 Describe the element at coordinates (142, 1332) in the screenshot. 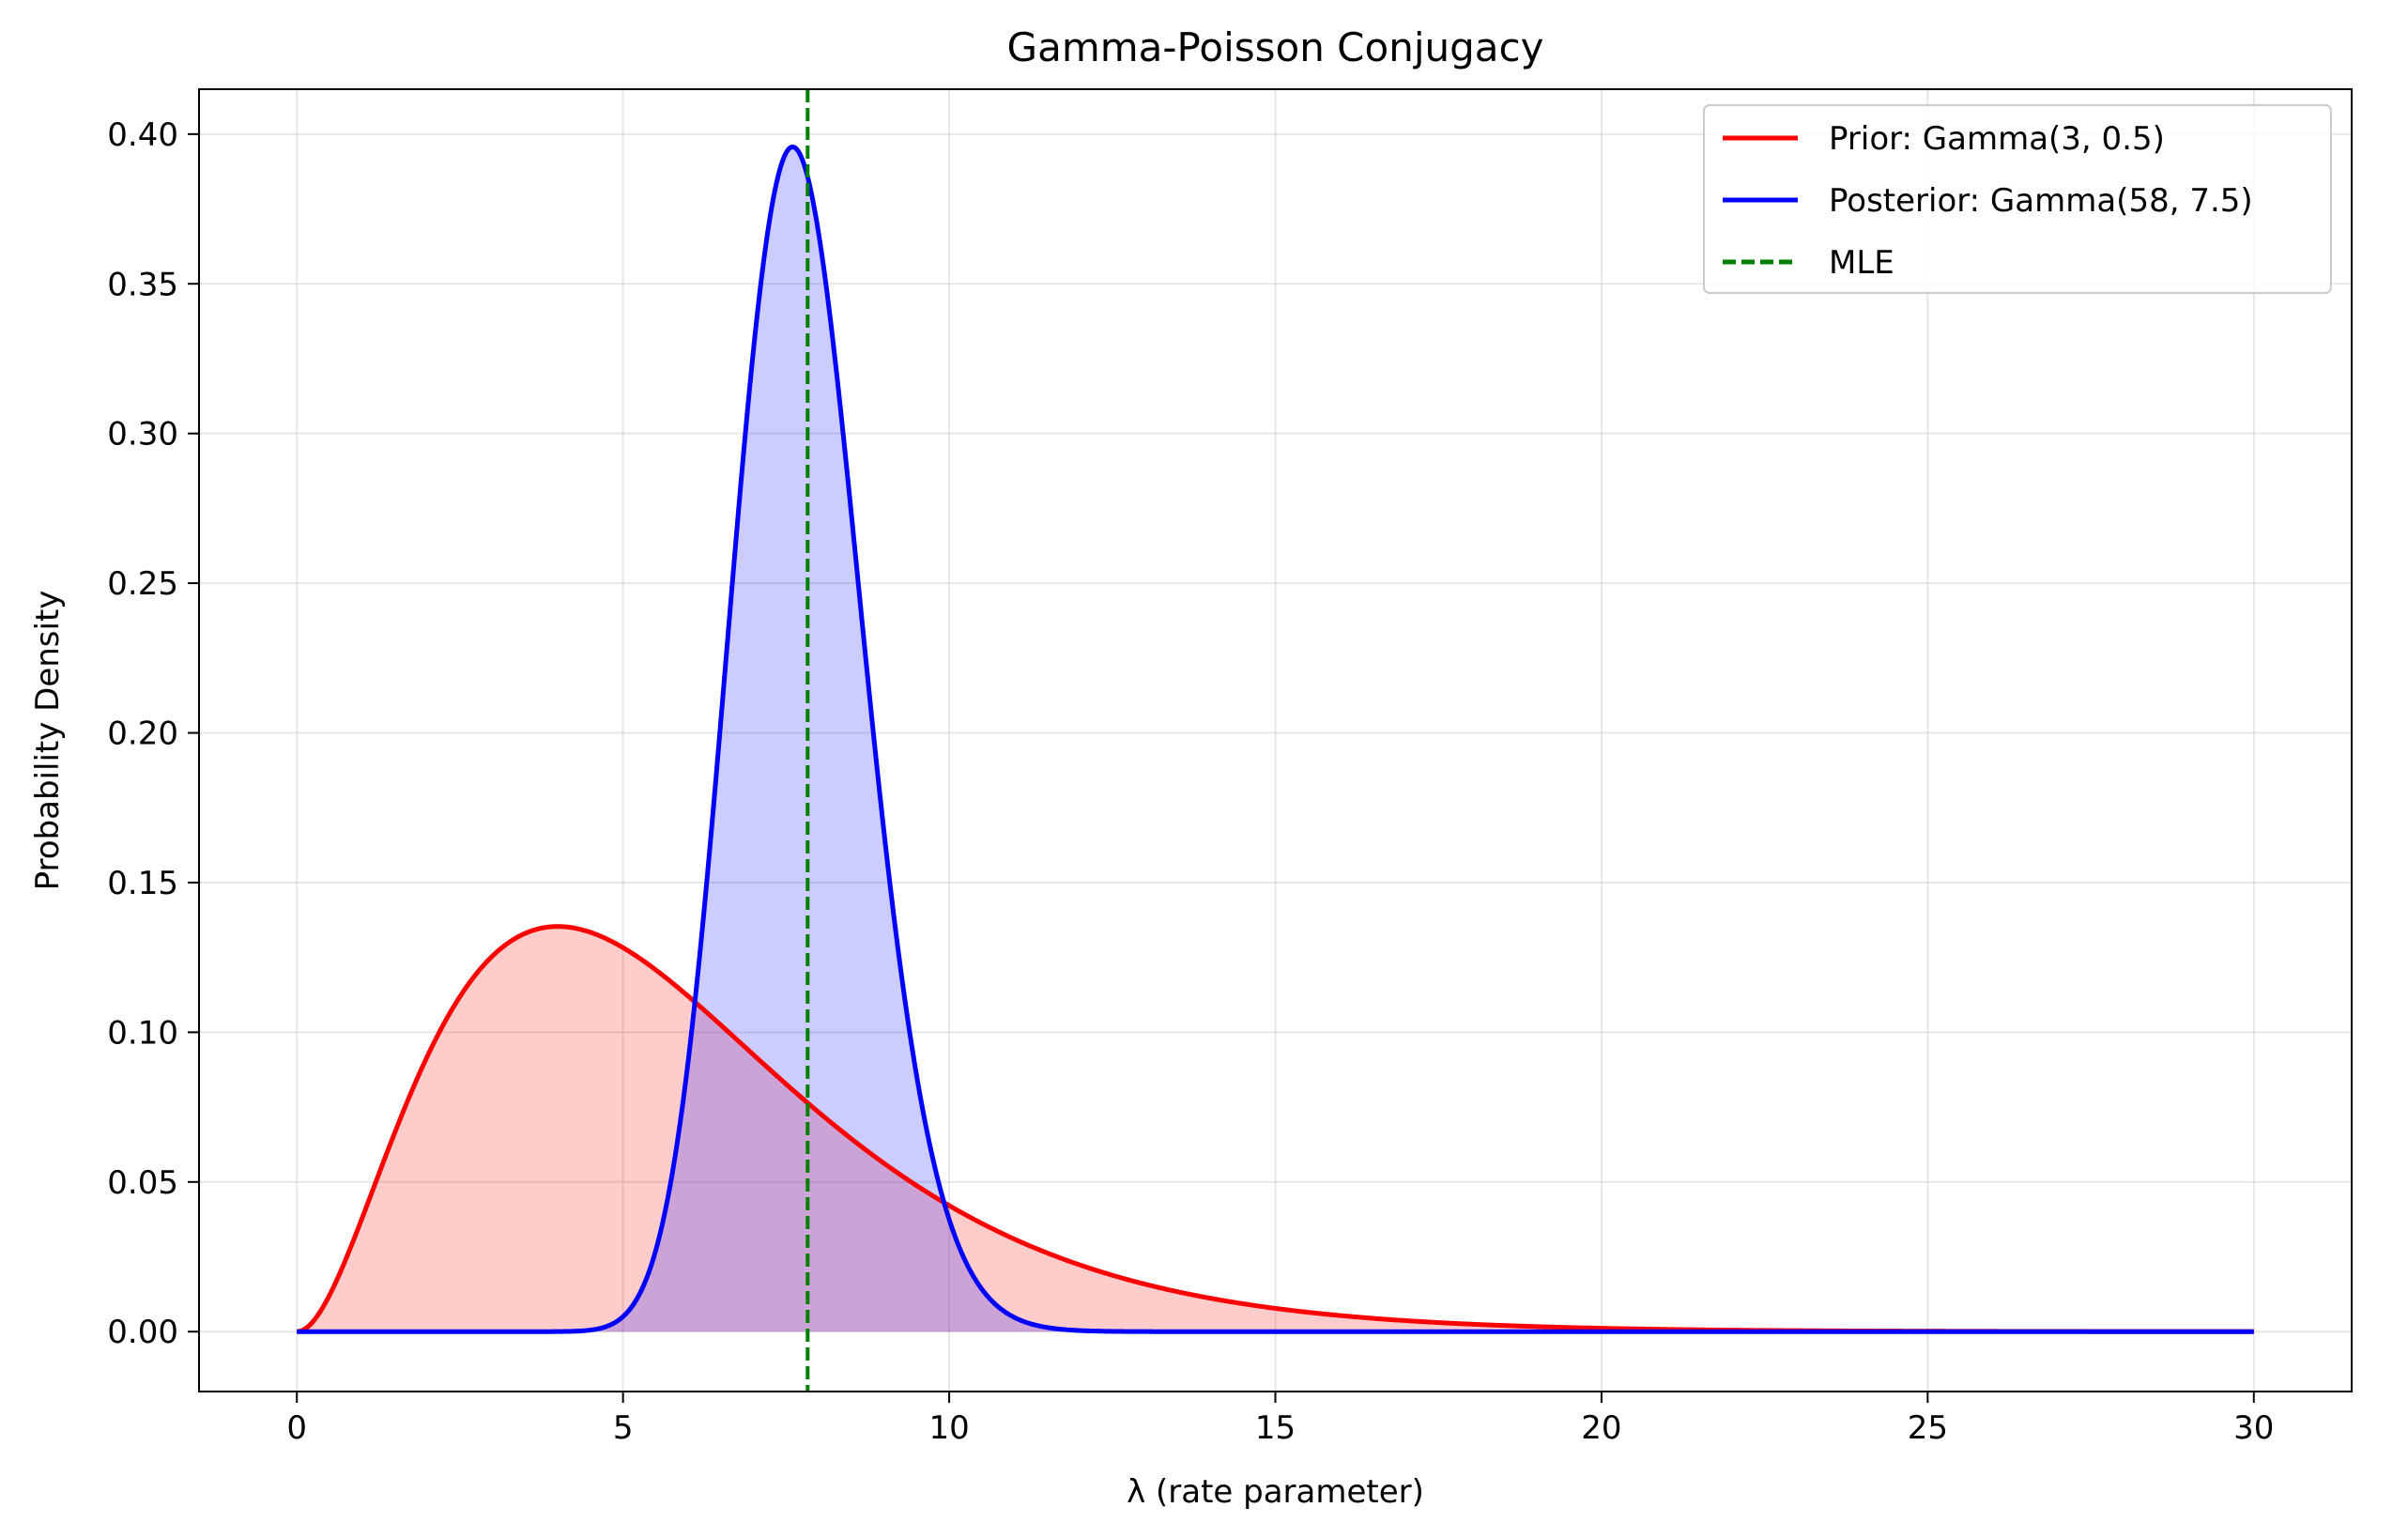

I see `y-tick-label: 0.00` at that location.